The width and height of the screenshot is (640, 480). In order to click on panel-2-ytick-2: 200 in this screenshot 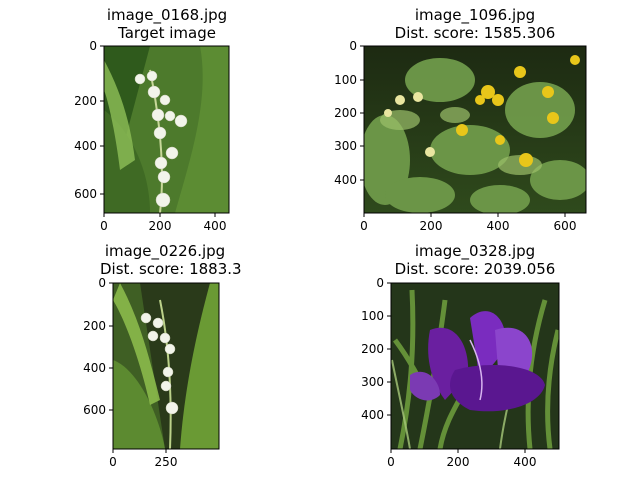, I will do `click(345, 113)`.